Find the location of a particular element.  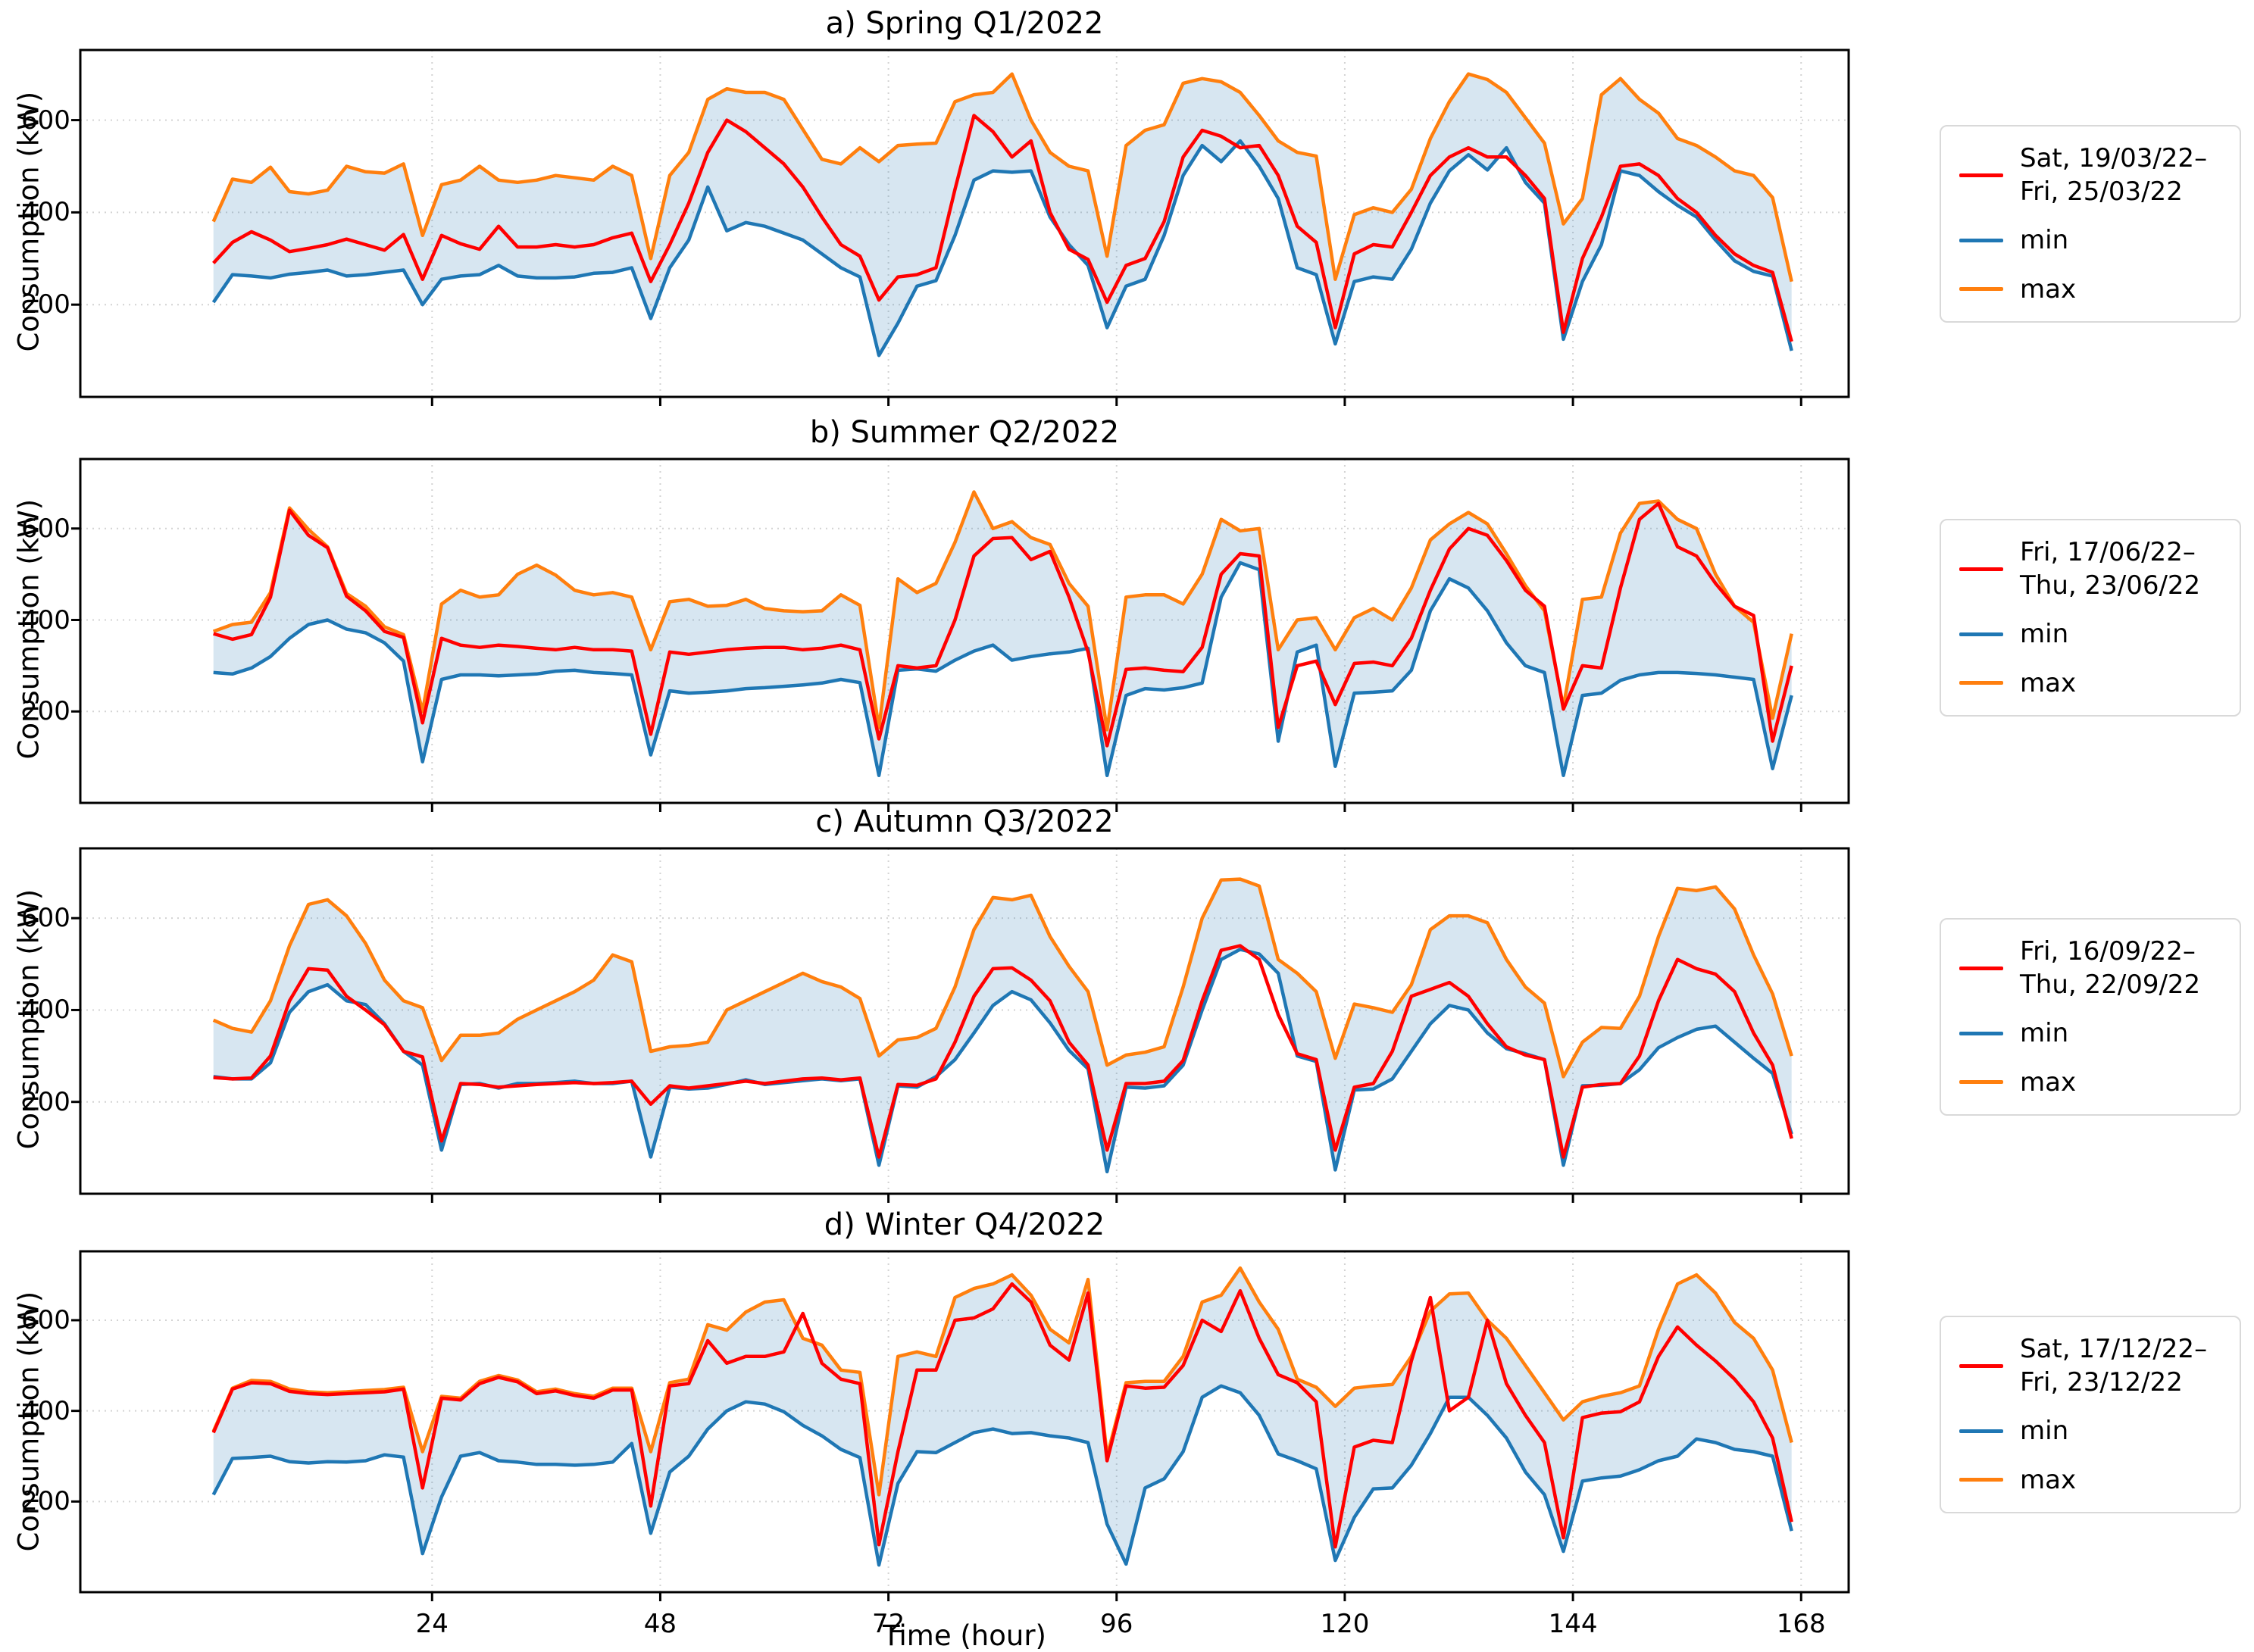

legend-week-line2: Fri, 25/03/22 is located at coordinates (2101, 192).